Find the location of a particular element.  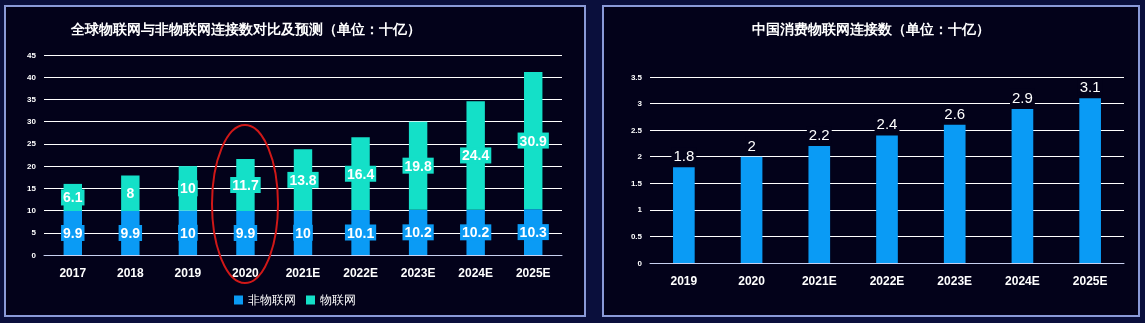

data-label: 2 is located at coordinates (751, 145).